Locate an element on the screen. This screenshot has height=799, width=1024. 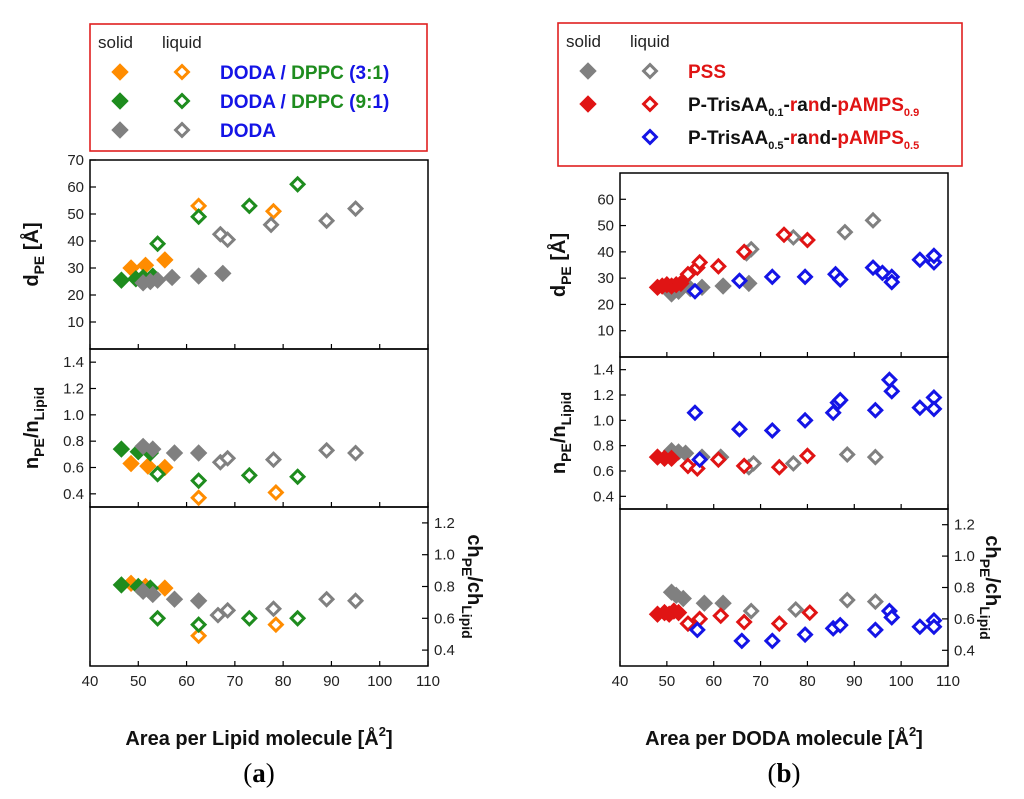
chart-a-xtick-label: 50 is located at coordinates (138, 681).